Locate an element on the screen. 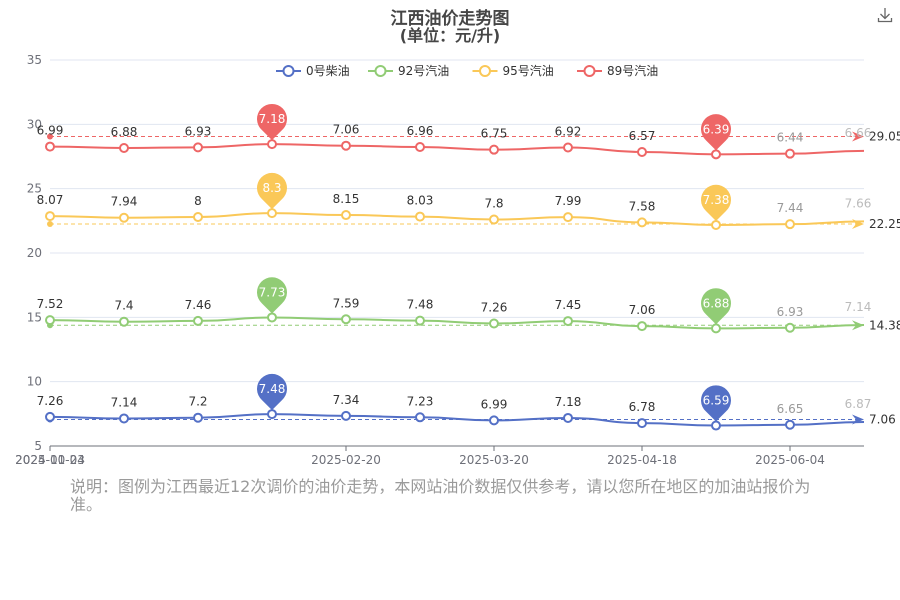 The image size is (900, 600). y-tick-label: 10 is located at coordinates (34, 382).